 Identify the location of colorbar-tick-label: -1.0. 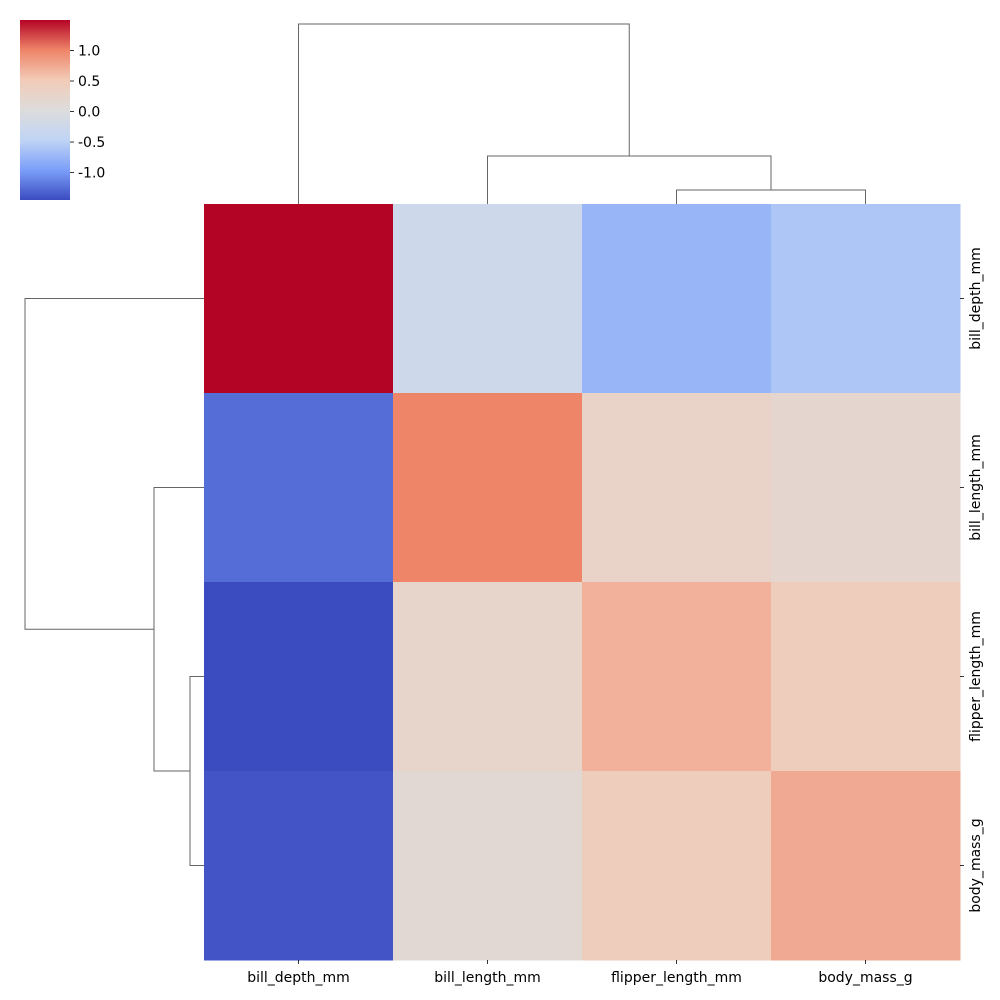
(91, 174).